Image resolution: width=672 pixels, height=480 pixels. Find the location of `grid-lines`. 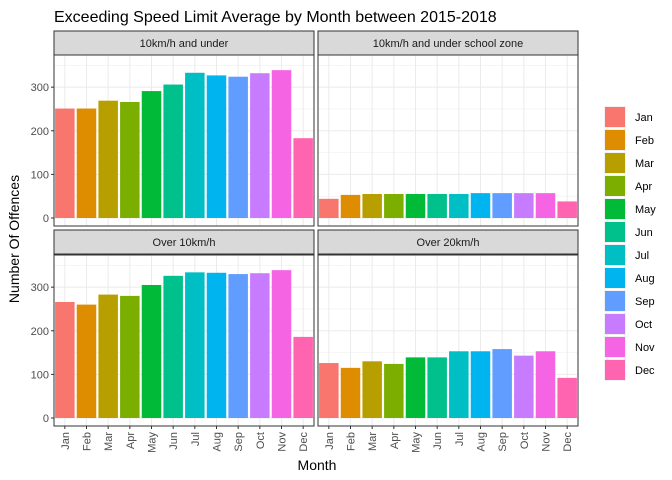

grid-lines is located at coordinates (448, 140).